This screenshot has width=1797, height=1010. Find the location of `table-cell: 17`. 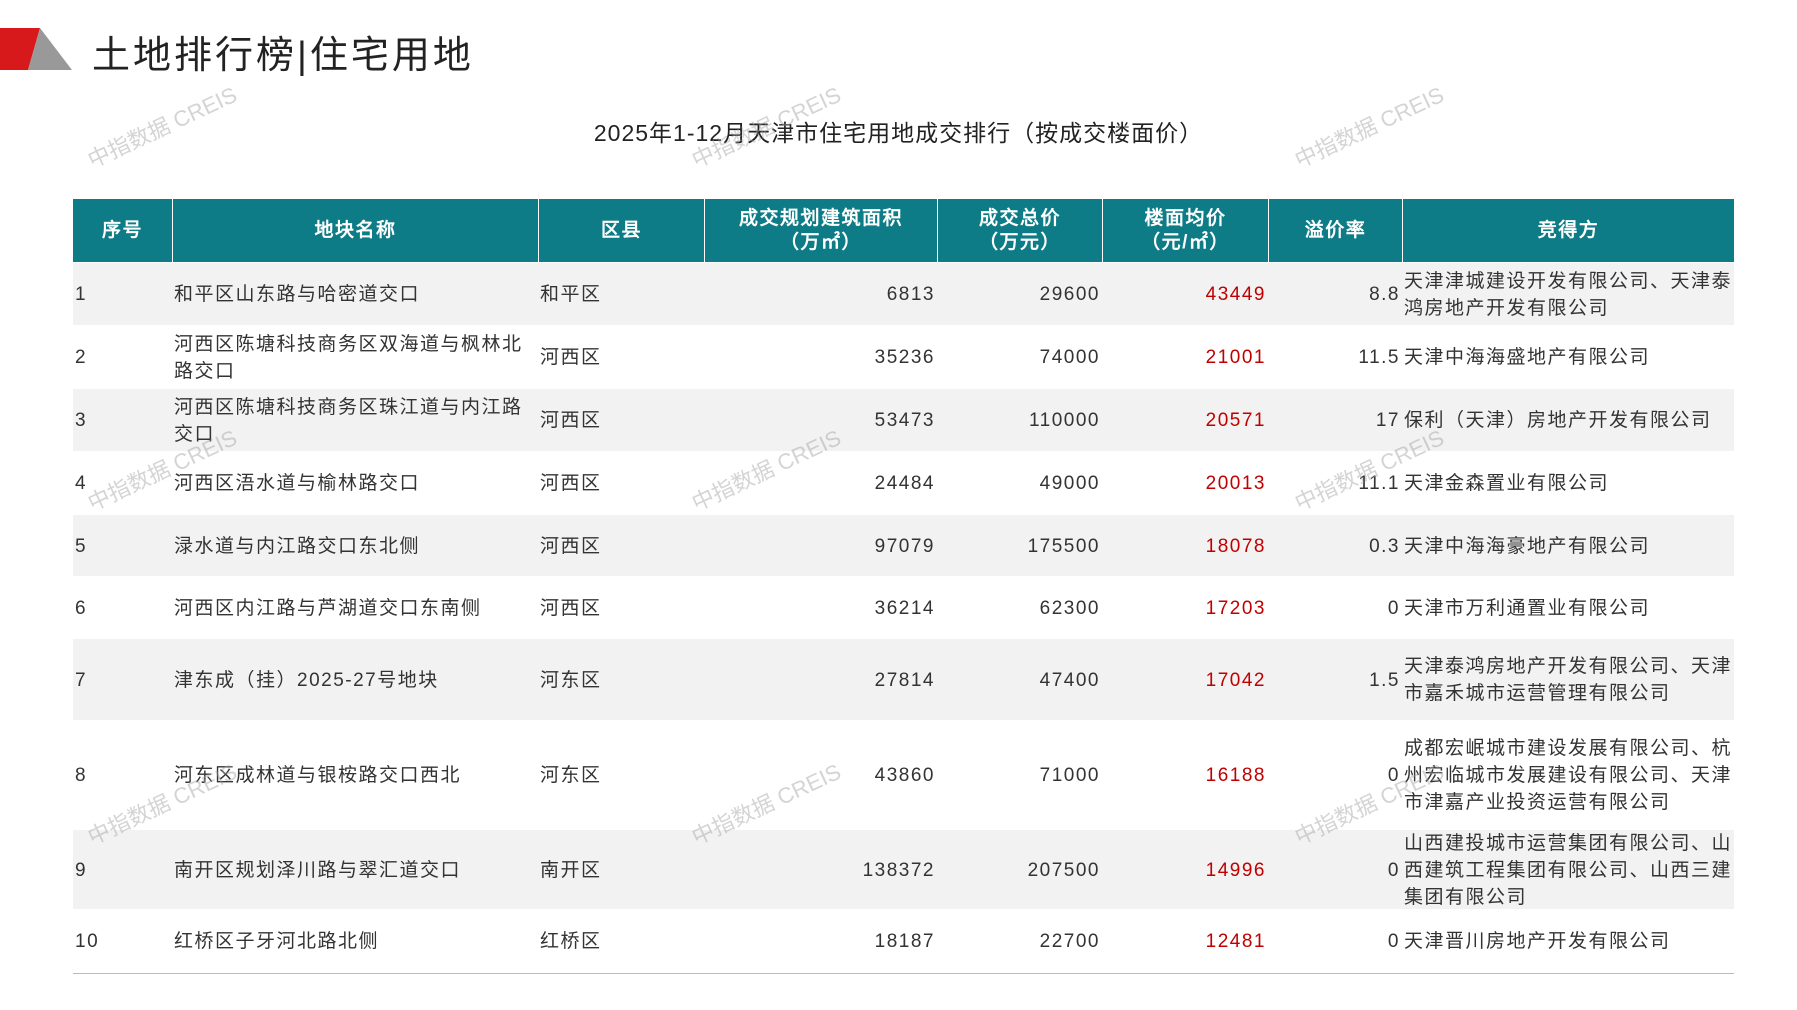

table-cell: 17 is located at coordinates (1387, 420).